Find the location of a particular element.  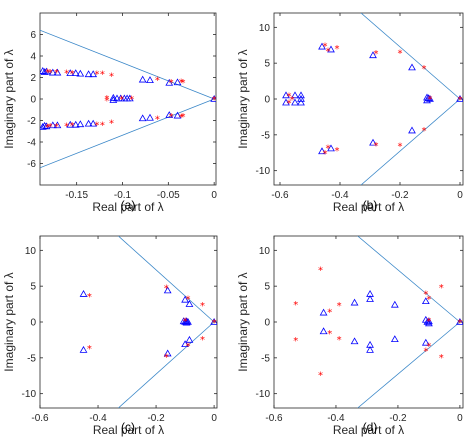

y-tick-label: 6 is located at coordinates (33, 35).